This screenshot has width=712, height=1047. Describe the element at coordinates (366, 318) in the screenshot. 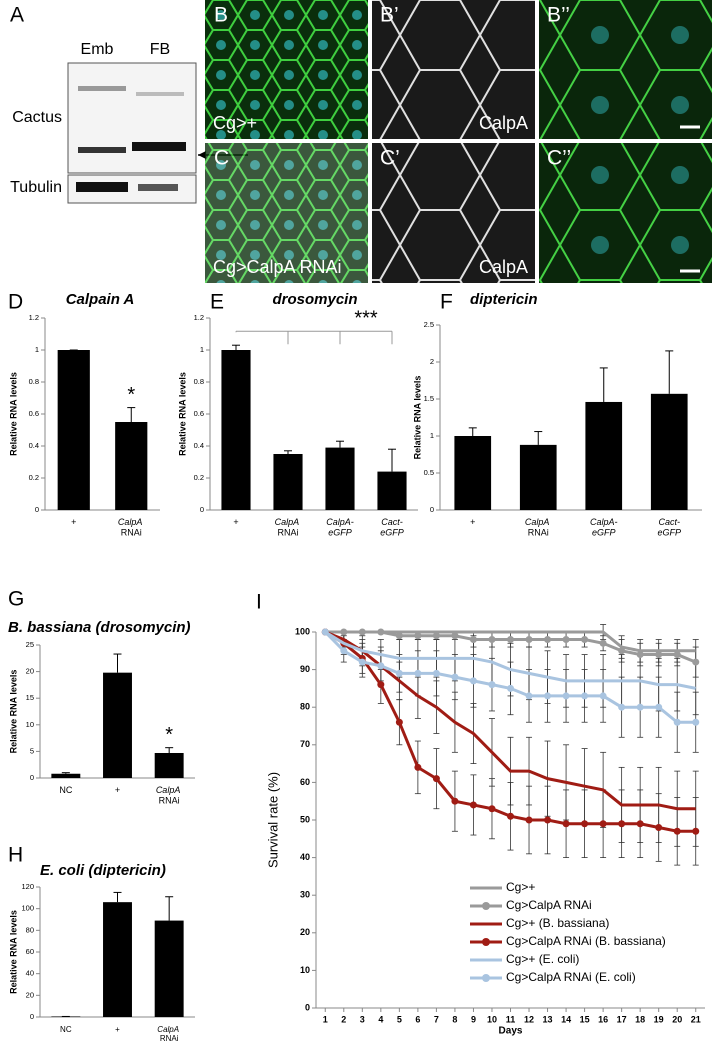

I see `annotation: ***` at that location.